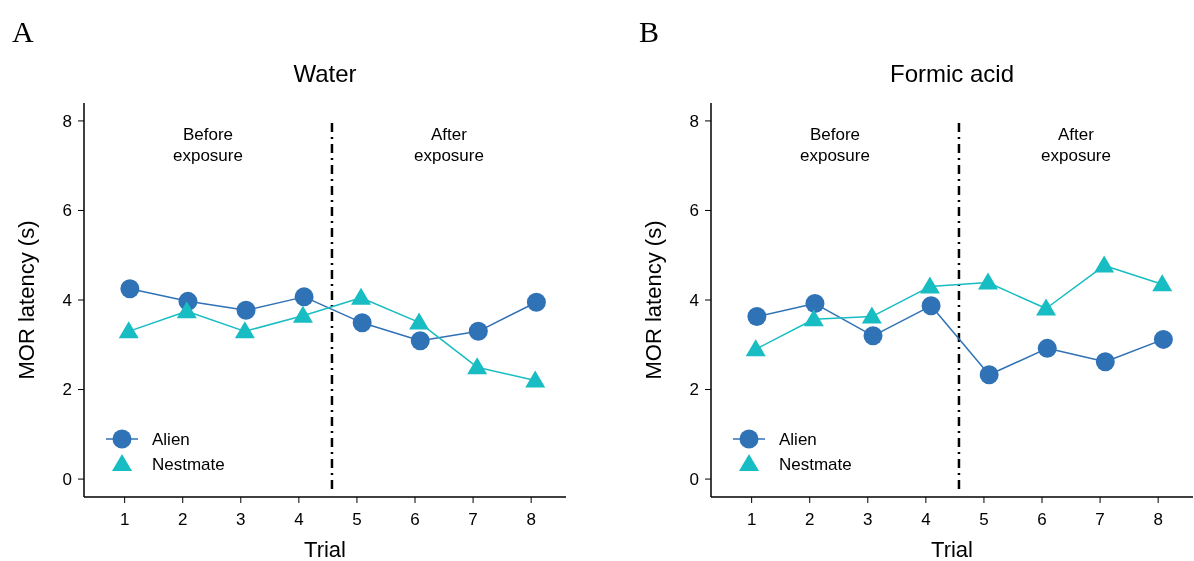 This screenshot has width=1194, height=561. What do you see at coordinates (23, 31) in the screenshot?
I see `text: A` at bounding box center [23, 31].